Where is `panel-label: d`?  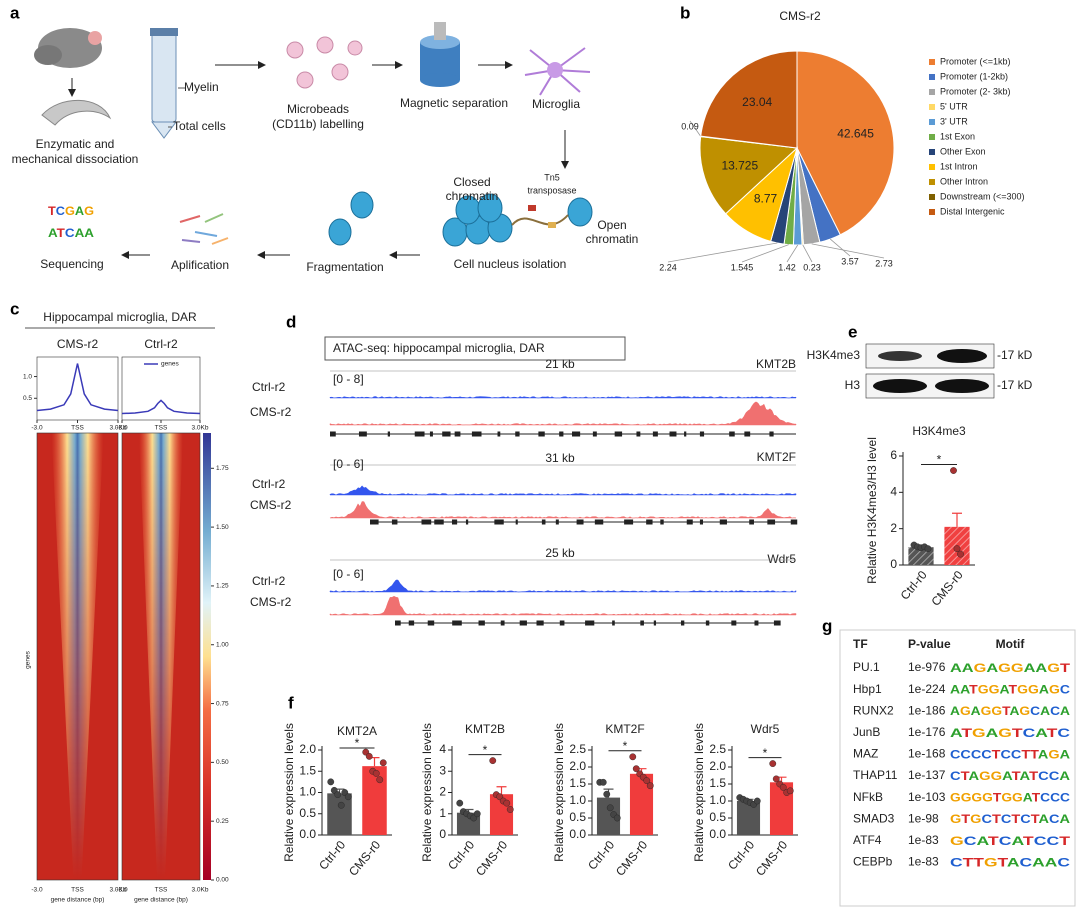
panel-label: d is located at coordinates (291, 321).